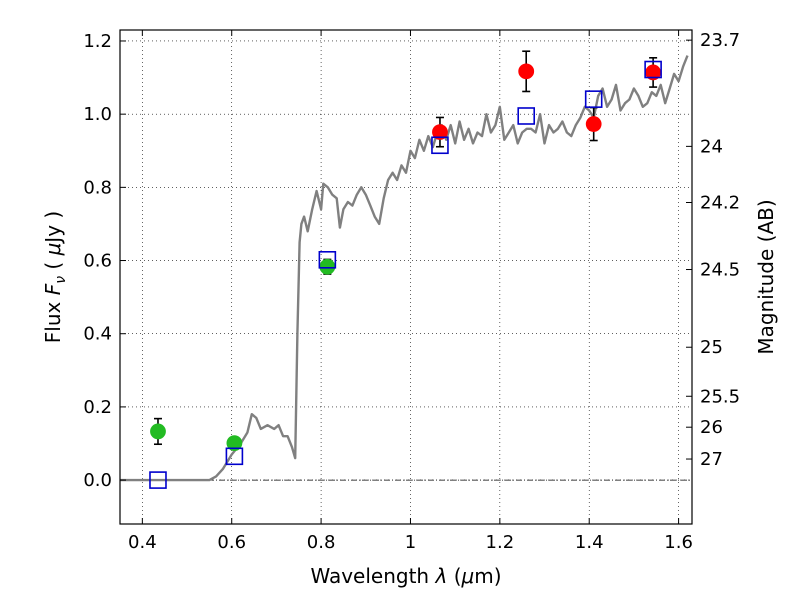  What do you see at coordinates (97, 480) in the screenshot?
I see `y-tick-label: 0.0` at bounding box center [97, 480].